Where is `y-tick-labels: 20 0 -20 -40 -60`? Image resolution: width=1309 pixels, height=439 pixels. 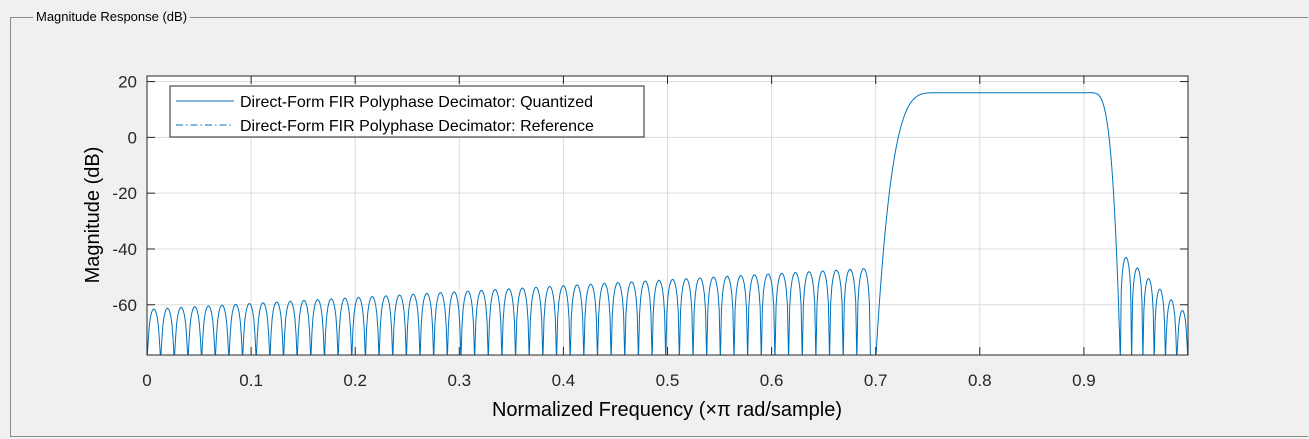 y-tick-labels: 20 0 -20 -40 -60 is located at coordinates (124, 194).